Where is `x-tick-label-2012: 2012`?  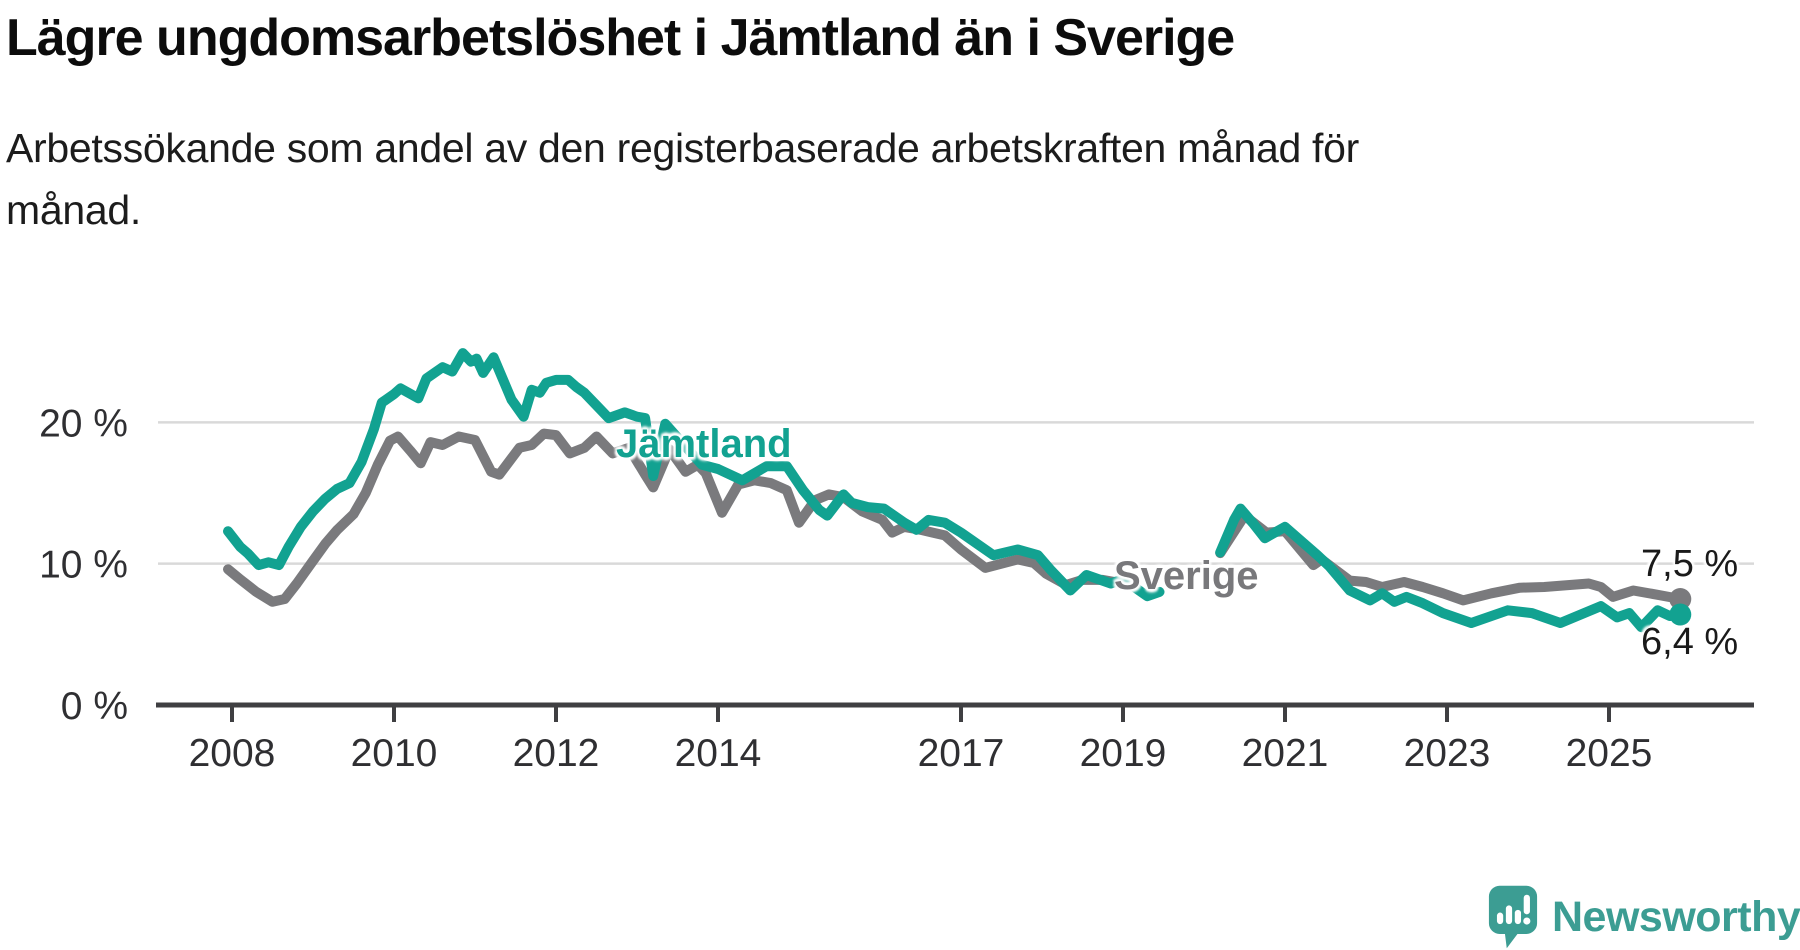 x-tick-label-2012: 2012 is located at coordinates (556, 753).